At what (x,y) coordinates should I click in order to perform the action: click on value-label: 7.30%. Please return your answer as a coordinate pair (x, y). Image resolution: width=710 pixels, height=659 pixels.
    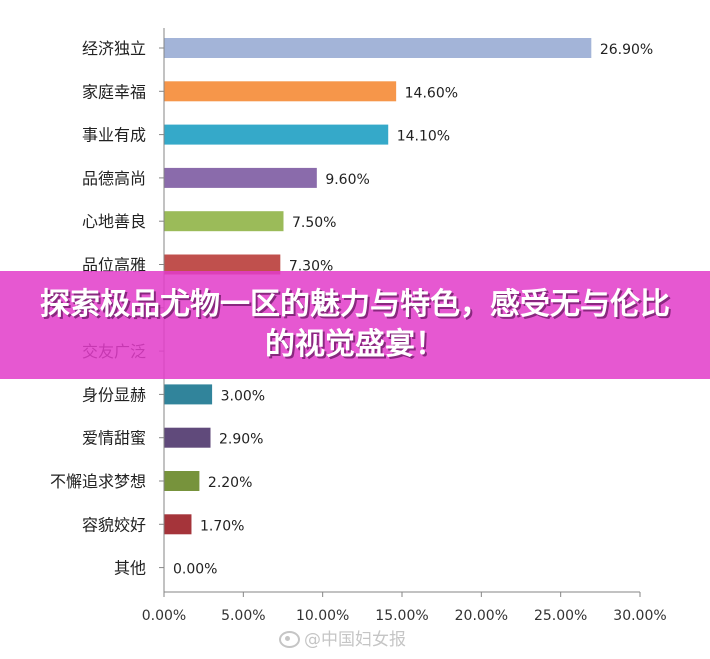
    Looking at the image, I should click on (311, 267).